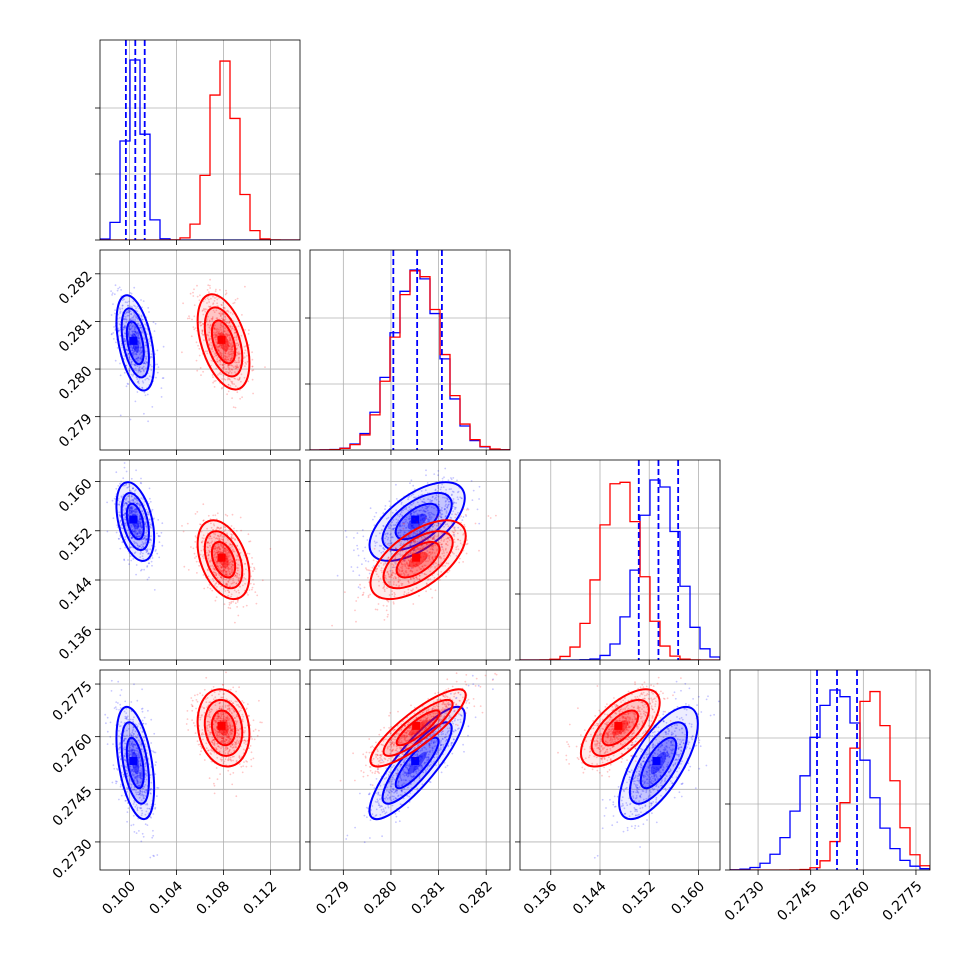  What do you see at coordinates (688, 898) in the screenshot?
I see `x-tick-label: 0.160` at bounding box center [688, 898].